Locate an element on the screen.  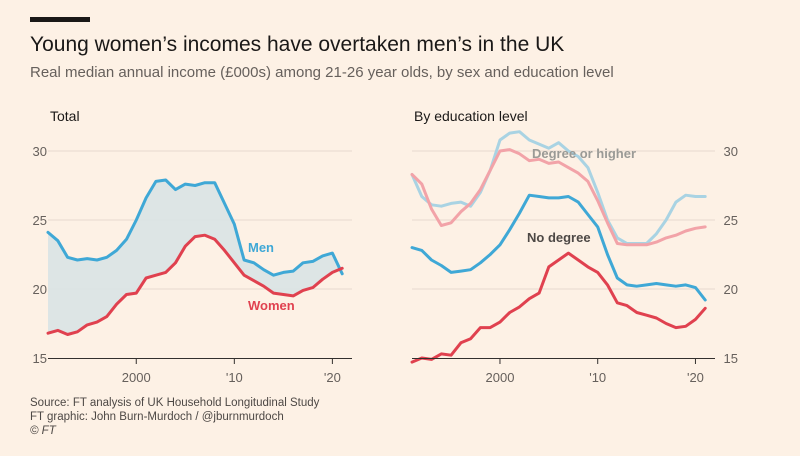
series-line-degree-or-higher-degree_women is located at coordinates (558, 197).